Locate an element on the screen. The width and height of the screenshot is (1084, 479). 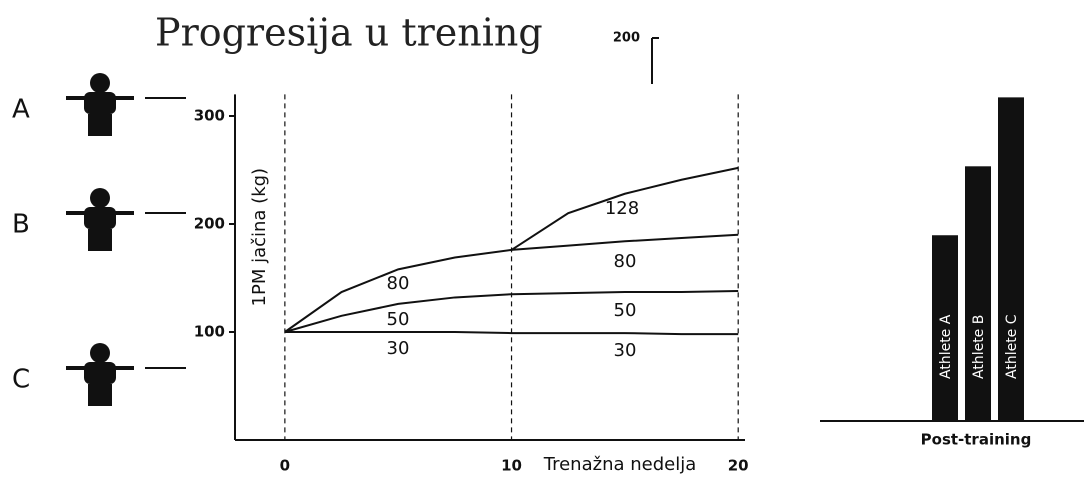
x-tick-label: 10 is located at coordinates (511, 466).